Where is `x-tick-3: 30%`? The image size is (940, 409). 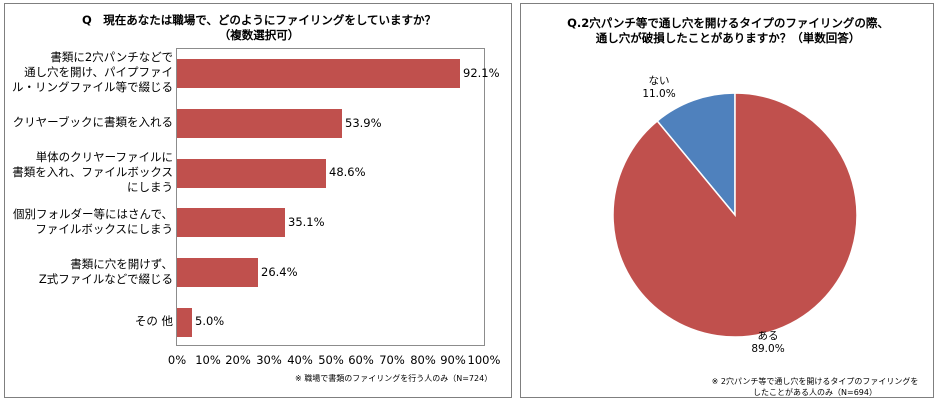
x-tick-3: 30% is located at coordinates (269, 360).